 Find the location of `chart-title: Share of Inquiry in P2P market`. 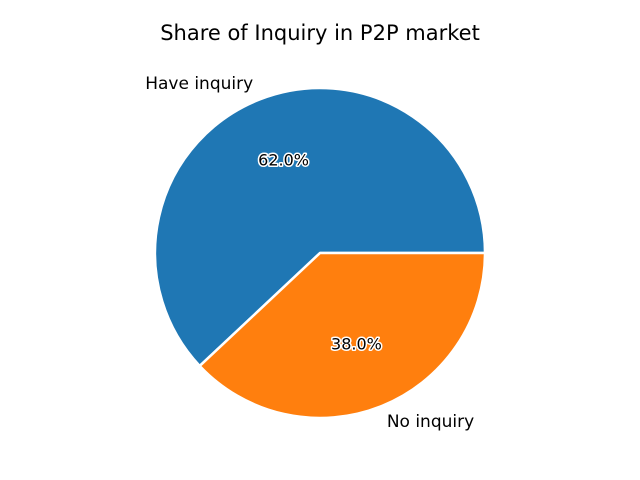

chart-title: Share of Inquiry in P2P market is located at coordinates (320, 33).